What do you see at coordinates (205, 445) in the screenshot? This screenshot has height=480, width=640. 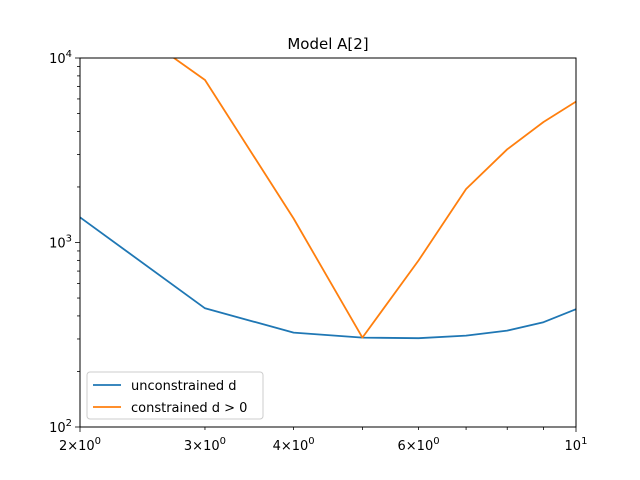 I see `x-minor-tick-label: 3×100` at bounding box center [205, 445].